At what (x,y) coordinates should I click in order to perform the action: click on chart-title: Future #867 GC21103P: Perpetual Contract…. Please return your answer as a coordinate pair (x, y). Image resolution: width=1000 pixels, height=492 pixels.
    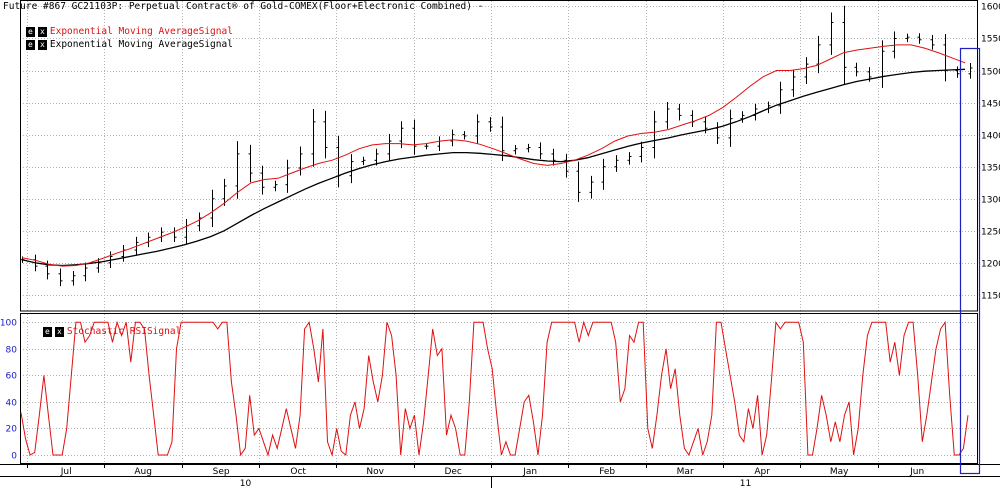
    Looking at the image, I should click on (243, 6).